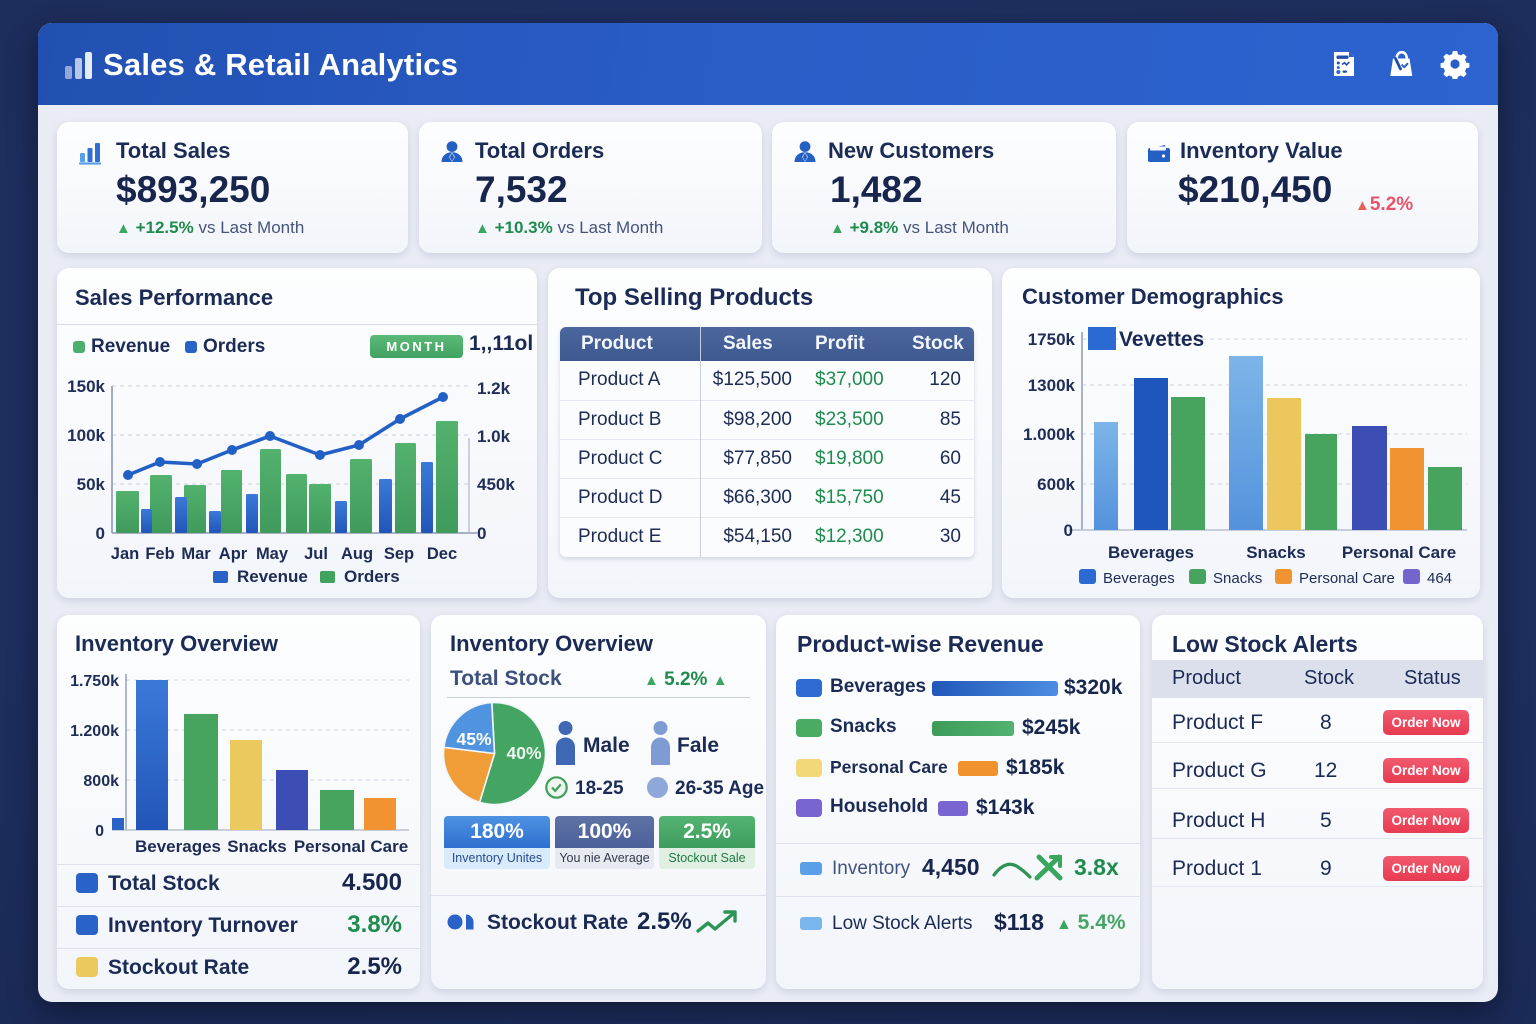  What do you see at coordinates (94, 731) in the screenshot?
I see `svg-text: 1.200k` at bounding box center [94, 731].